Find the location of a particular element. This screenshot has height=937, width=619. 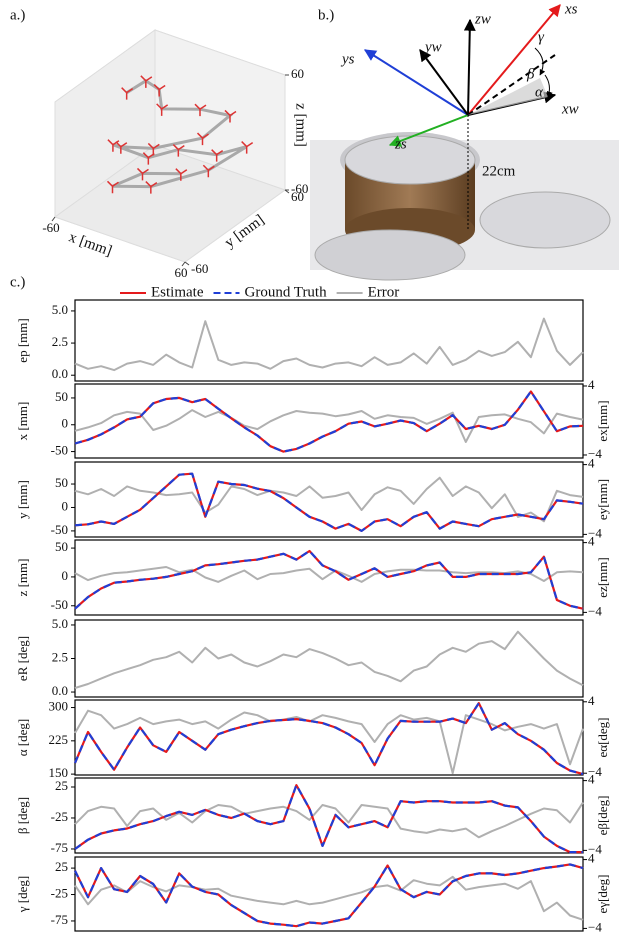

panel-label: a.) is located at coordinates (17, 15).